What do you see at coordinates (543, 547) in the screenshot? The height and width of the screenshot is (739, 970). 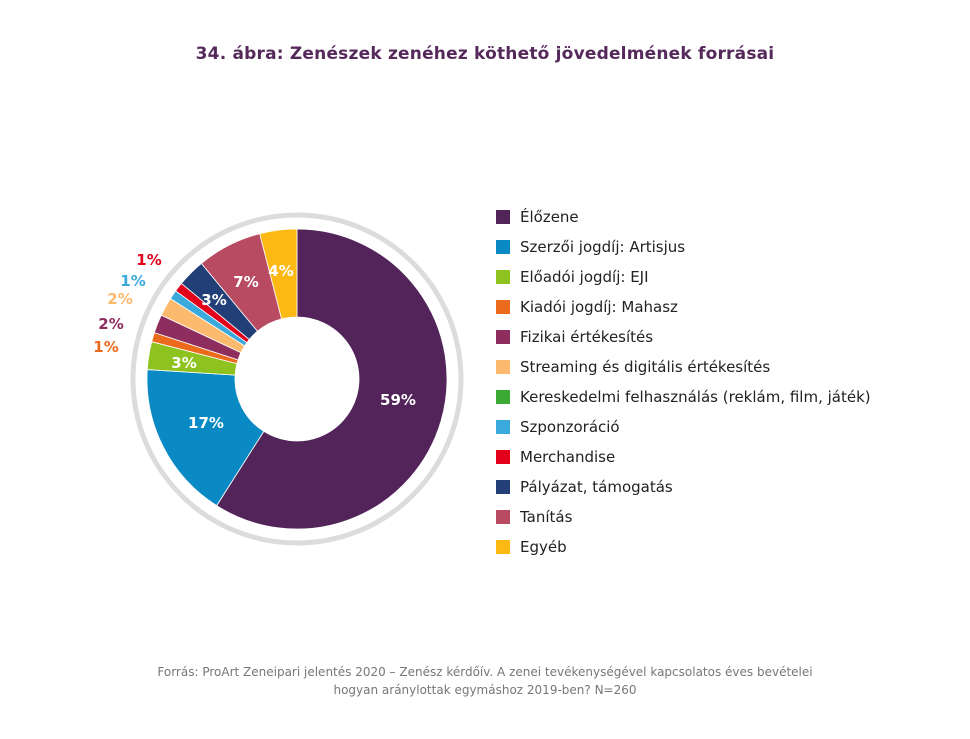 I see `legend-label: Egyéb` at bounding box center [543, 547].